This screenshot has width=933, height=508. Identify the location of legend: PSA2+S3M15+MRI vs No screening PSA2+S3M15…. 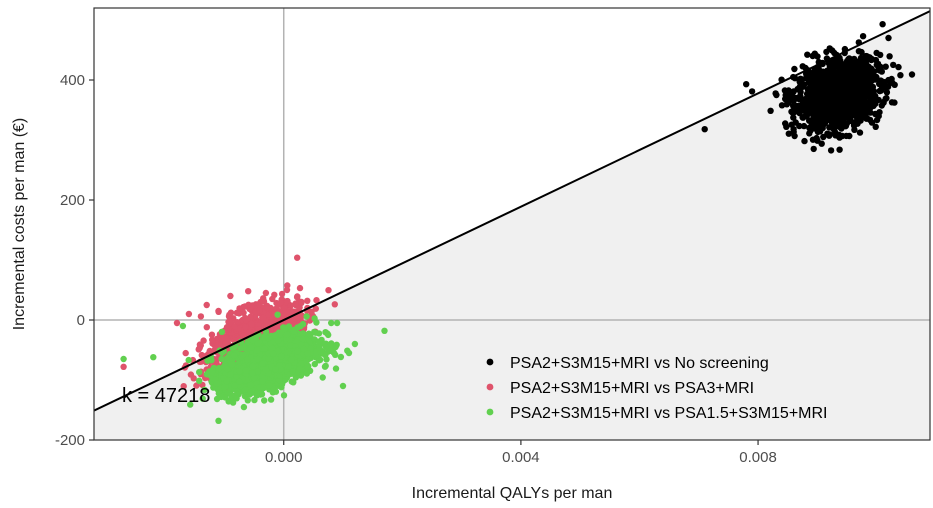
(656, 388).